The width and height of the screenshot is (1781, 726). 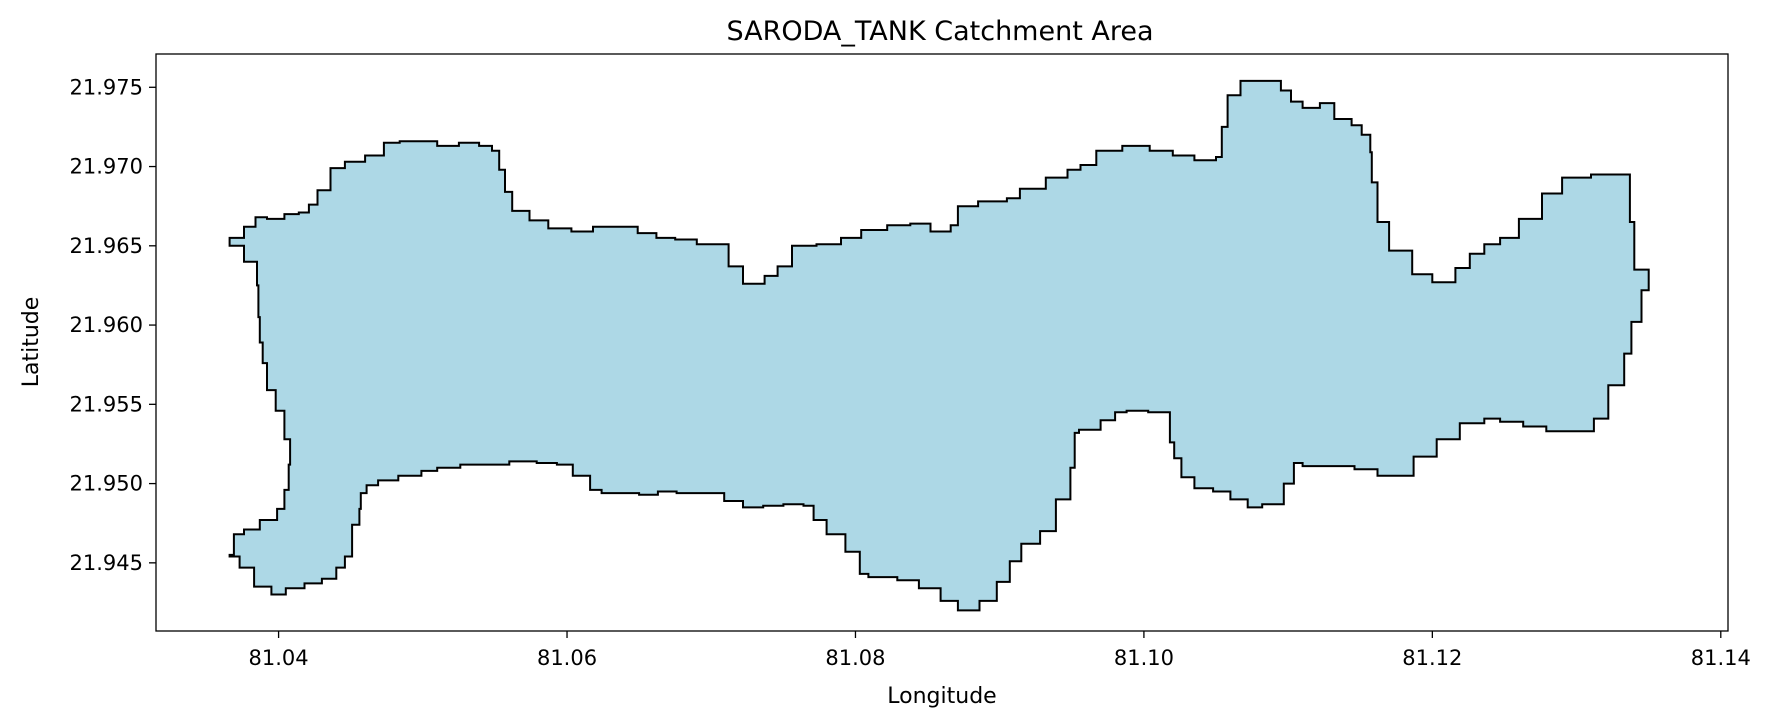 I want to click on y-tick-label: 21.960, so click(x=106, y=325).